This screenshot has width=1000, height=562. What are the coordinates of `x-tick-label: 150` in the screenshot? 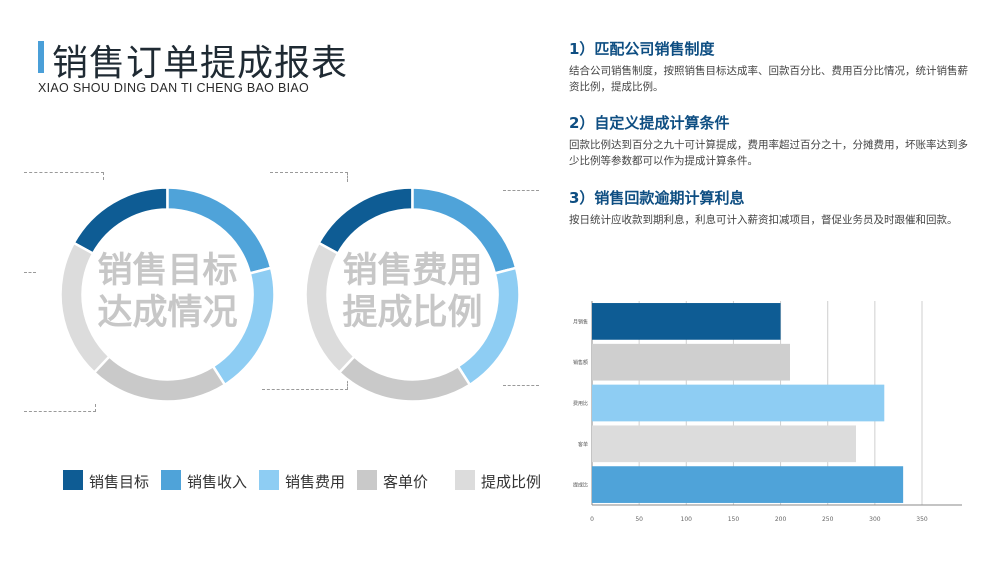 It's located at (734, 519).